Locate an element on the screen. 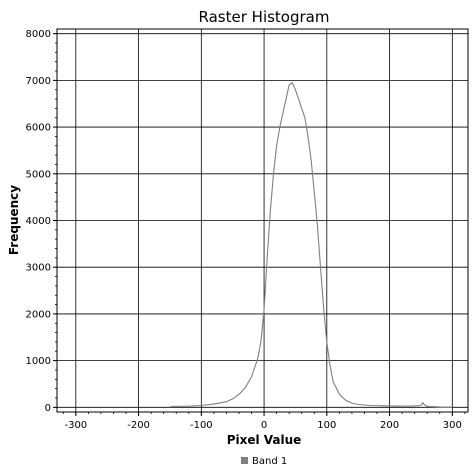  legend-label-band-1: Band 1 is located at coordinates (269, 461).